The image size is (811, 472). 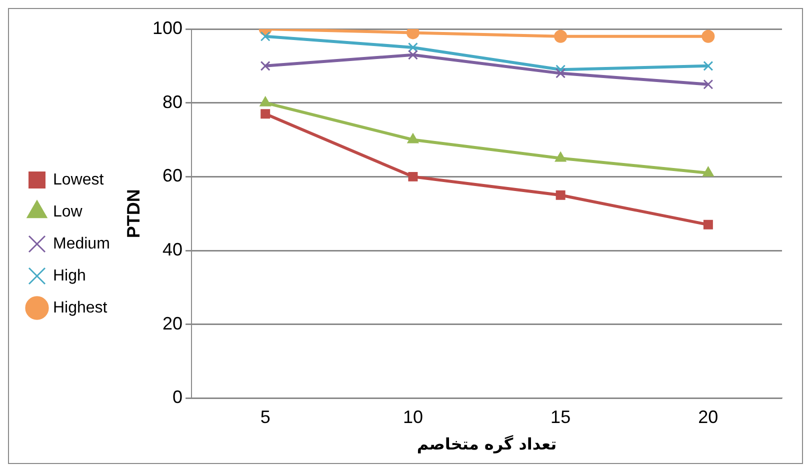 I want to click on x-tick-label: 5, so click(x=265, y=416).